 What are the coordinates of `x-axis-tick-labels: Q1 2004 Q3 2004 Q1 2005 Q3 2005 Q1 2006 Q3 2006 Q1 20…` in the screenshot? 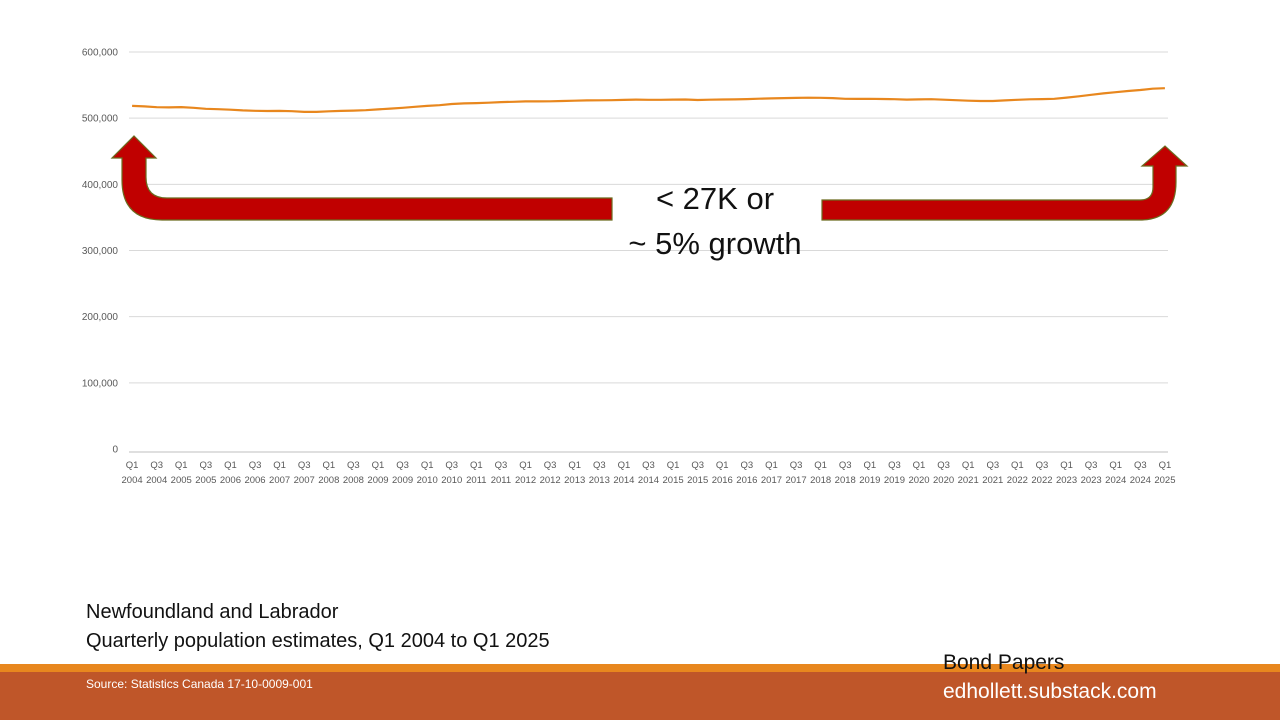 It's located at (649, 473).